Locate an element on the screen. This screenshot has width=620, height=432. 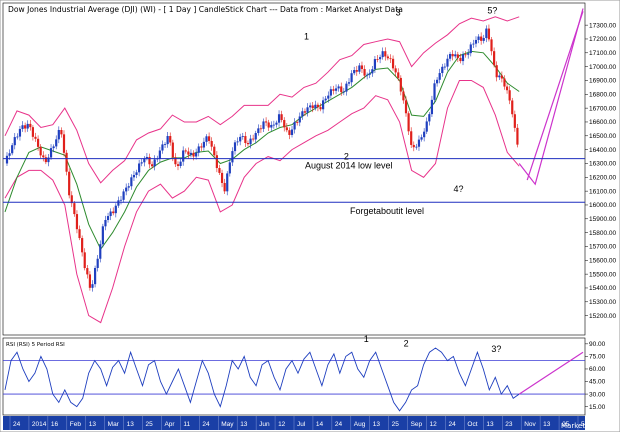
x-tick-label: 16 is located at coordinates (55, 424).